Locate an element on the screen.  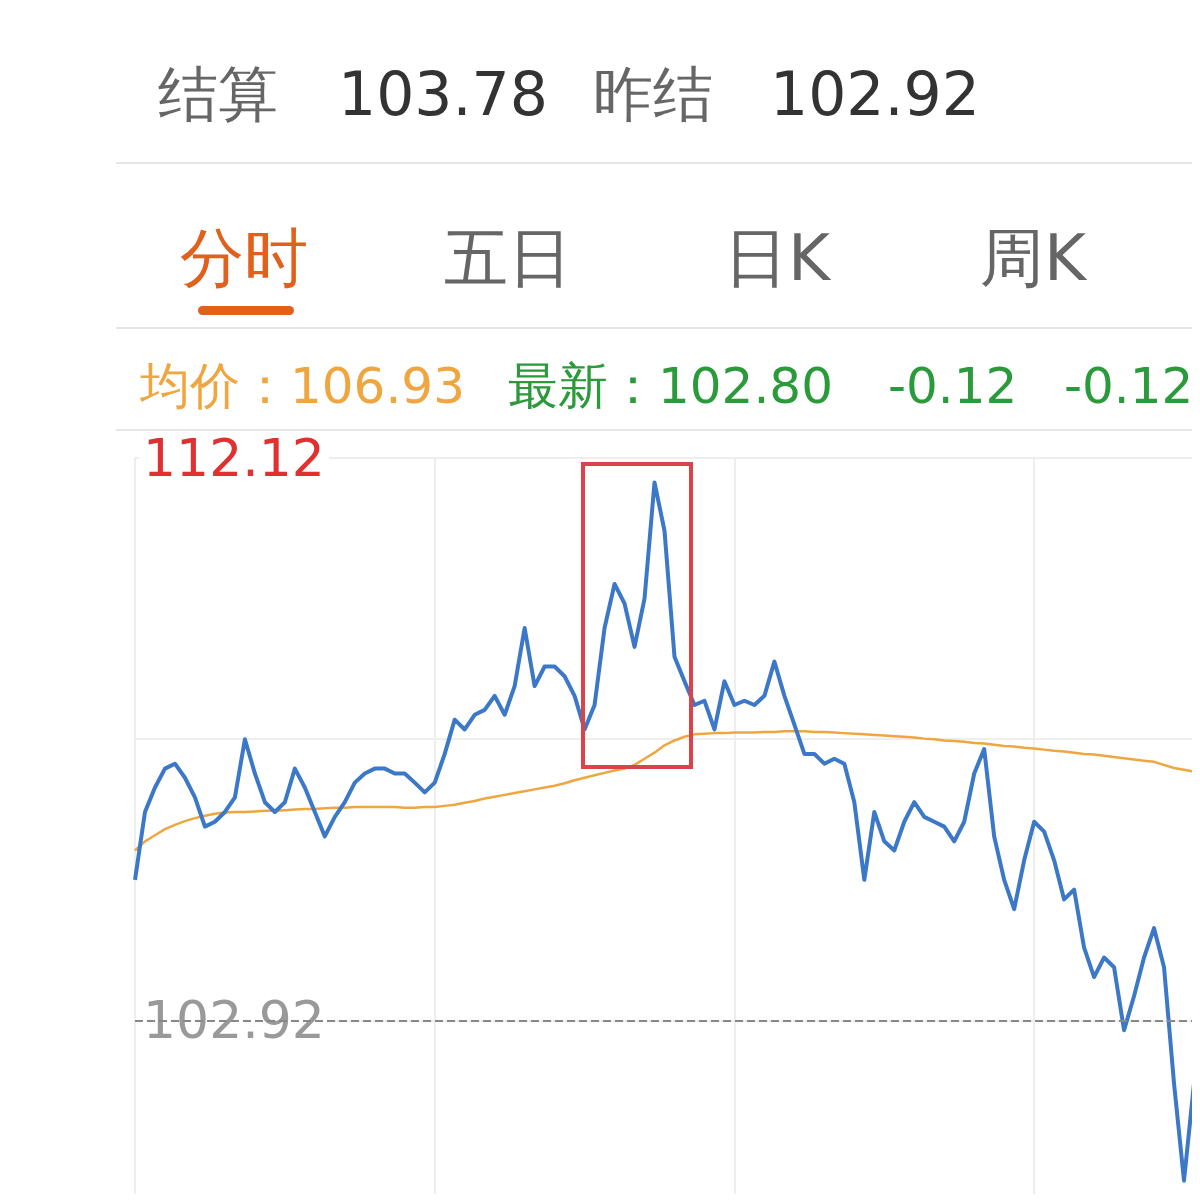
text: 五日 is located at coordinates (508, 258).